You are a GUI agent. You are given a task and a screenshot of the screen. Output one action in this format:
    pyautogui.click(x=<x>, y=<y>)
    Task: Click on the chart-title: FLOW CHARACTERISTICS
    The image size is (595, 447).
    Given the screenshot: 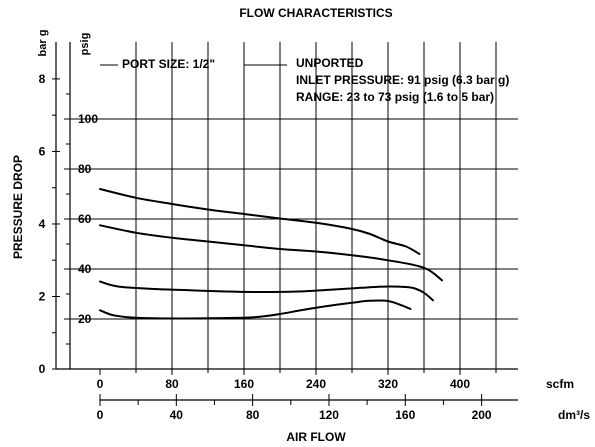 What is the action you would take?
    pyautogui.click(x=315, y=13)
    